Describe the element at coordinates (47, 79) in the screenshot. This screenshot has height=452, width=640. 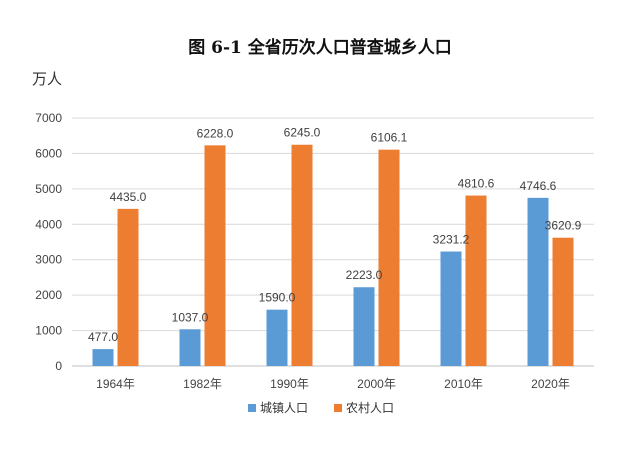
I see `y-axis-unit-label: 万人` at that location.